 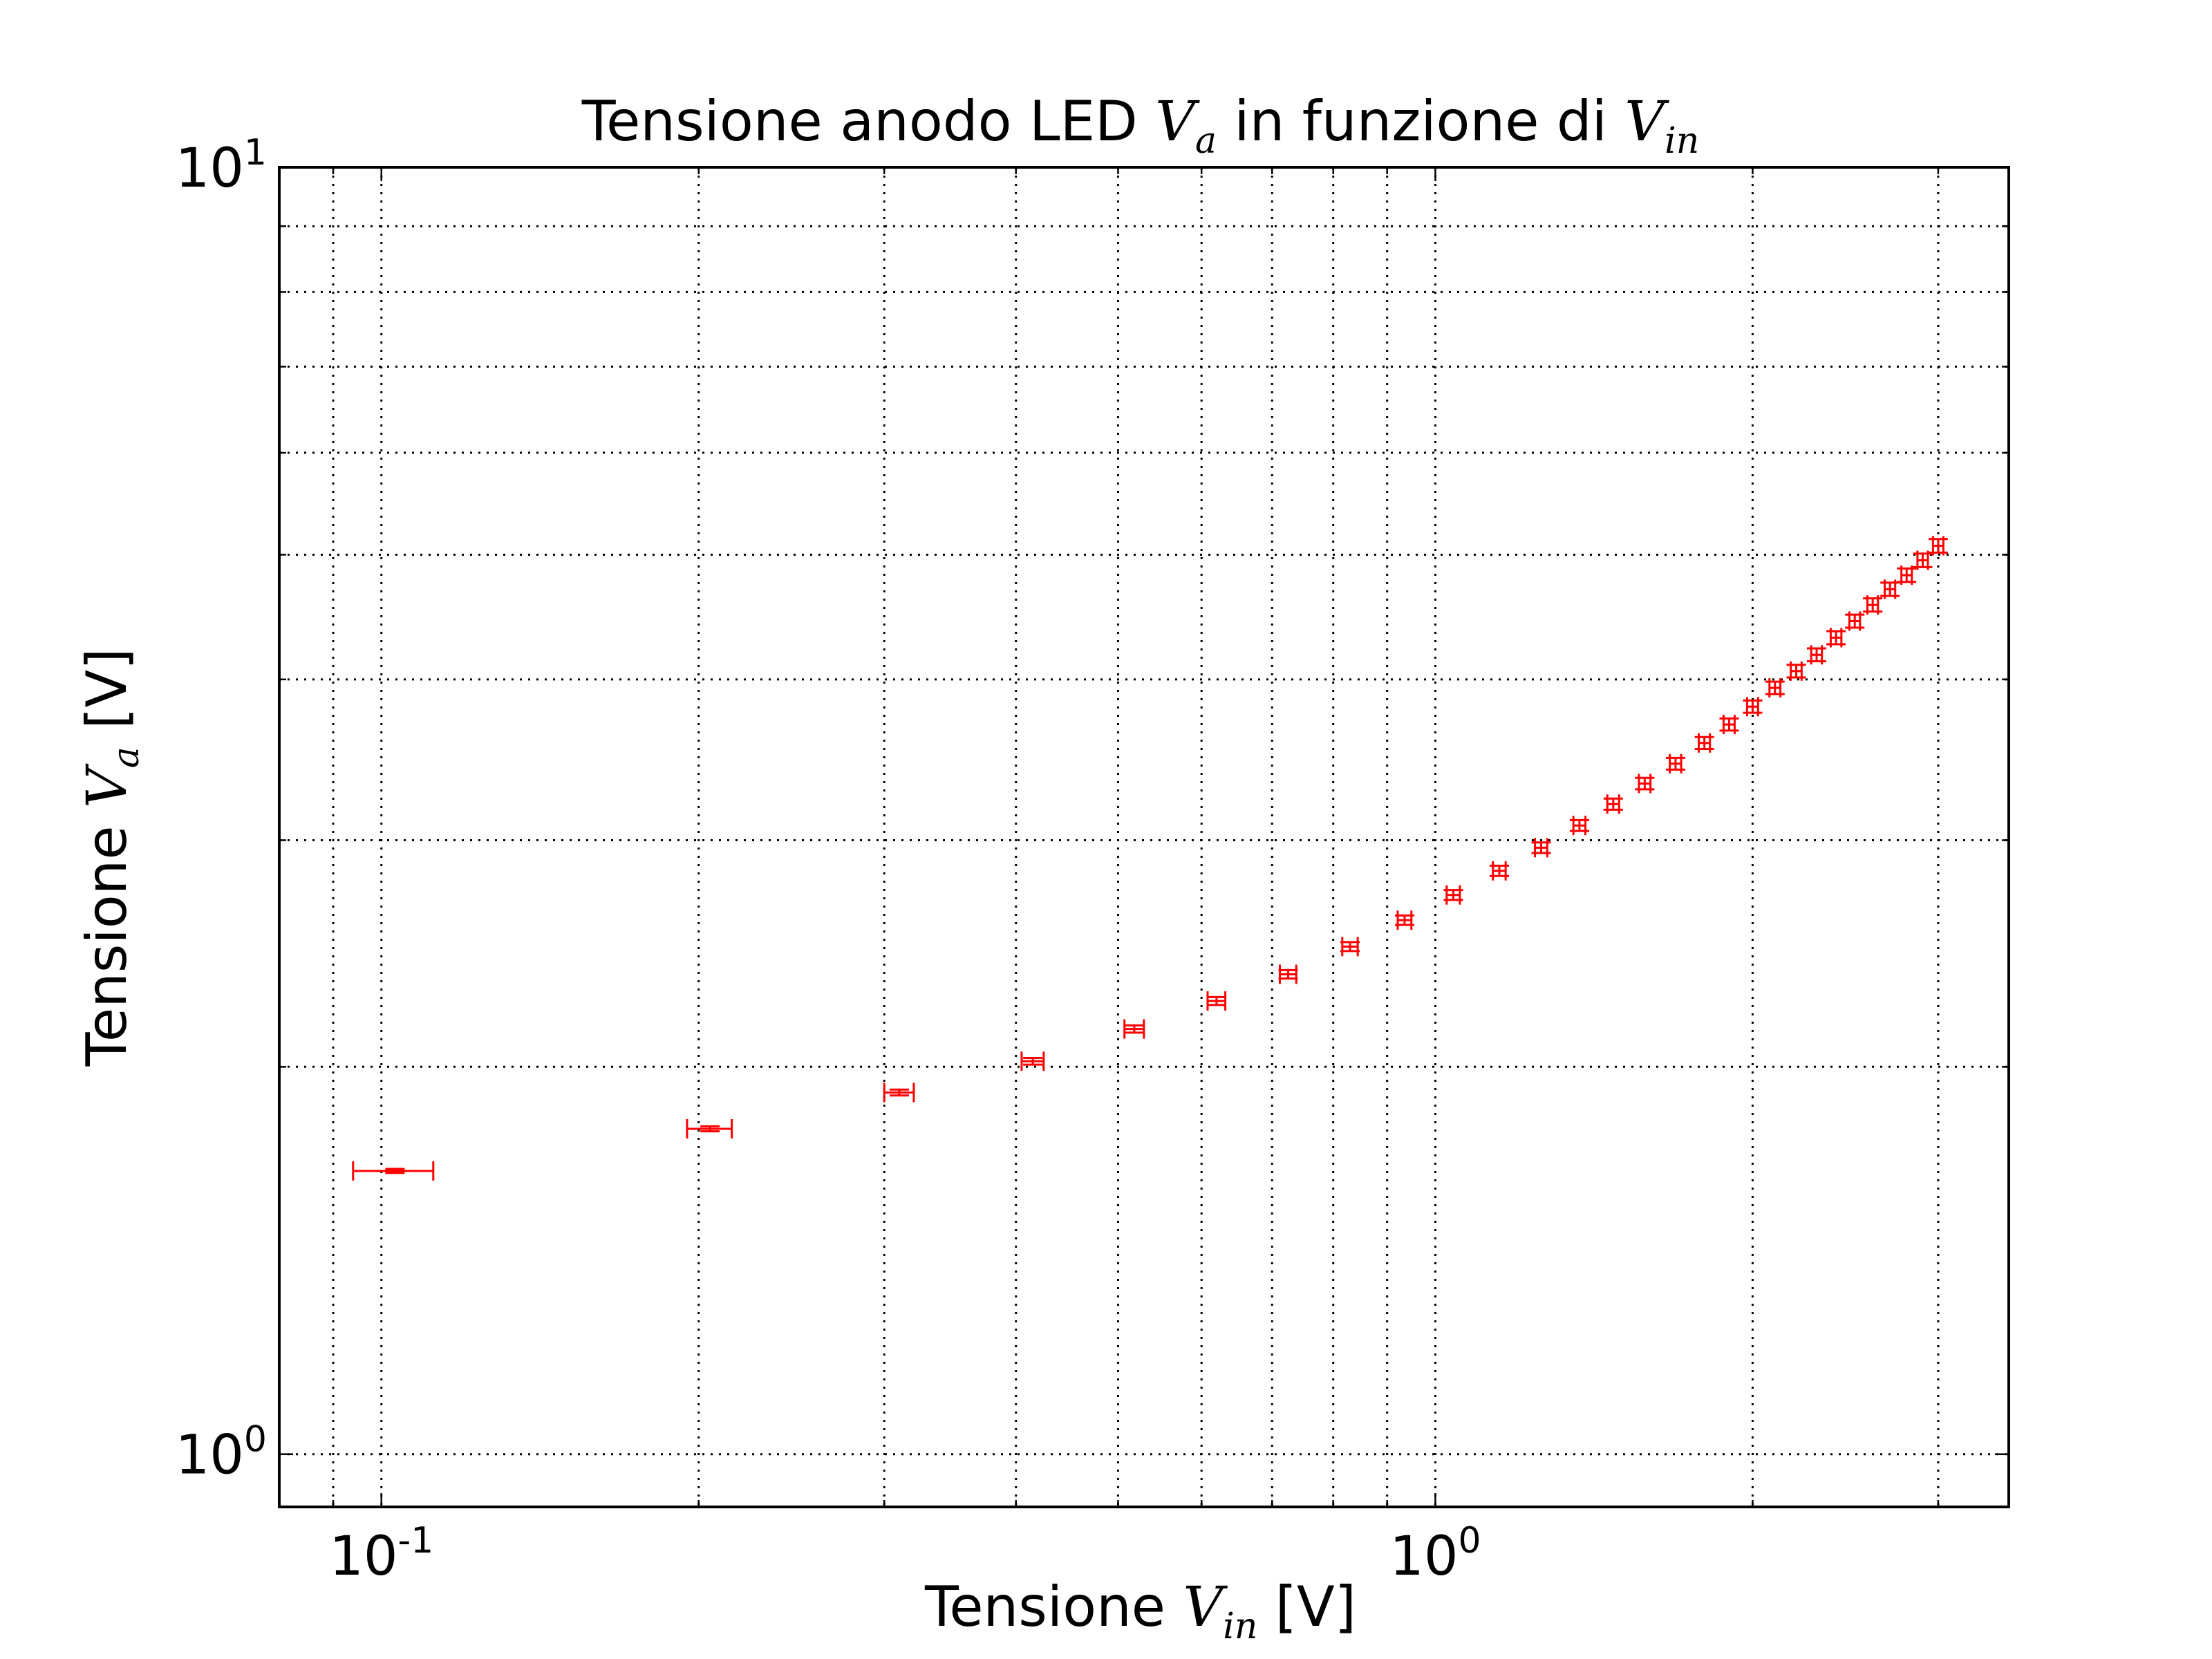 I want to click on x-tick-label: 10⁰, so click(x=1435, y=1554).